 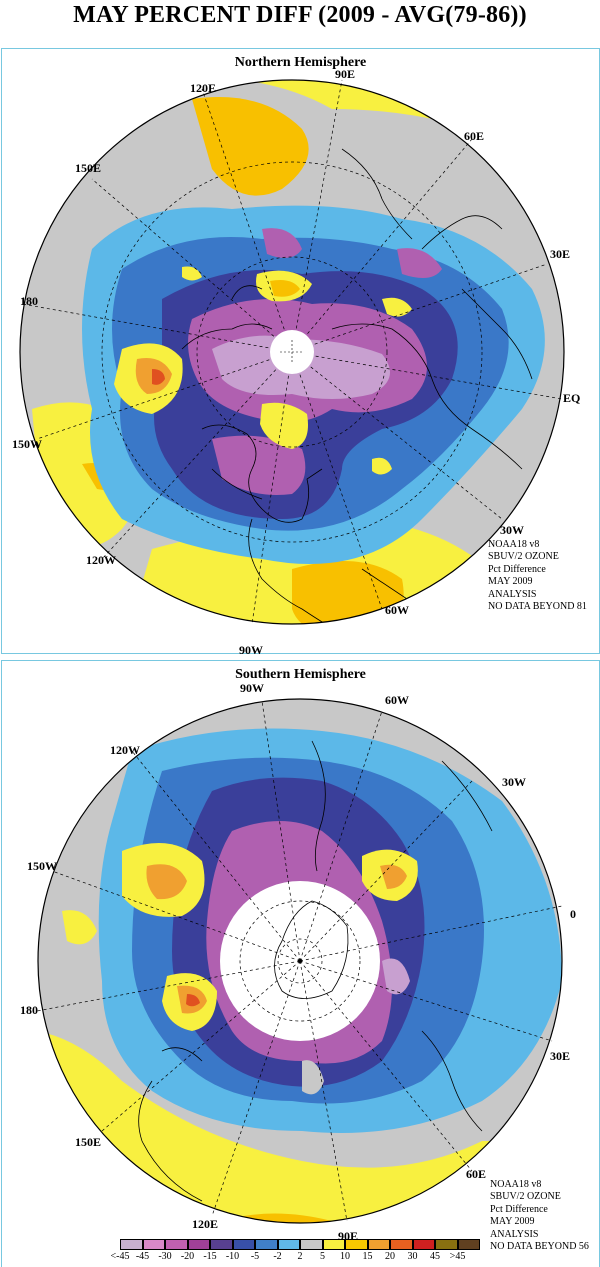 What do you see at coordinates (187, 1256) in the screenshot?
I see `legend-label: -20` at bounding box center [187, 1256].